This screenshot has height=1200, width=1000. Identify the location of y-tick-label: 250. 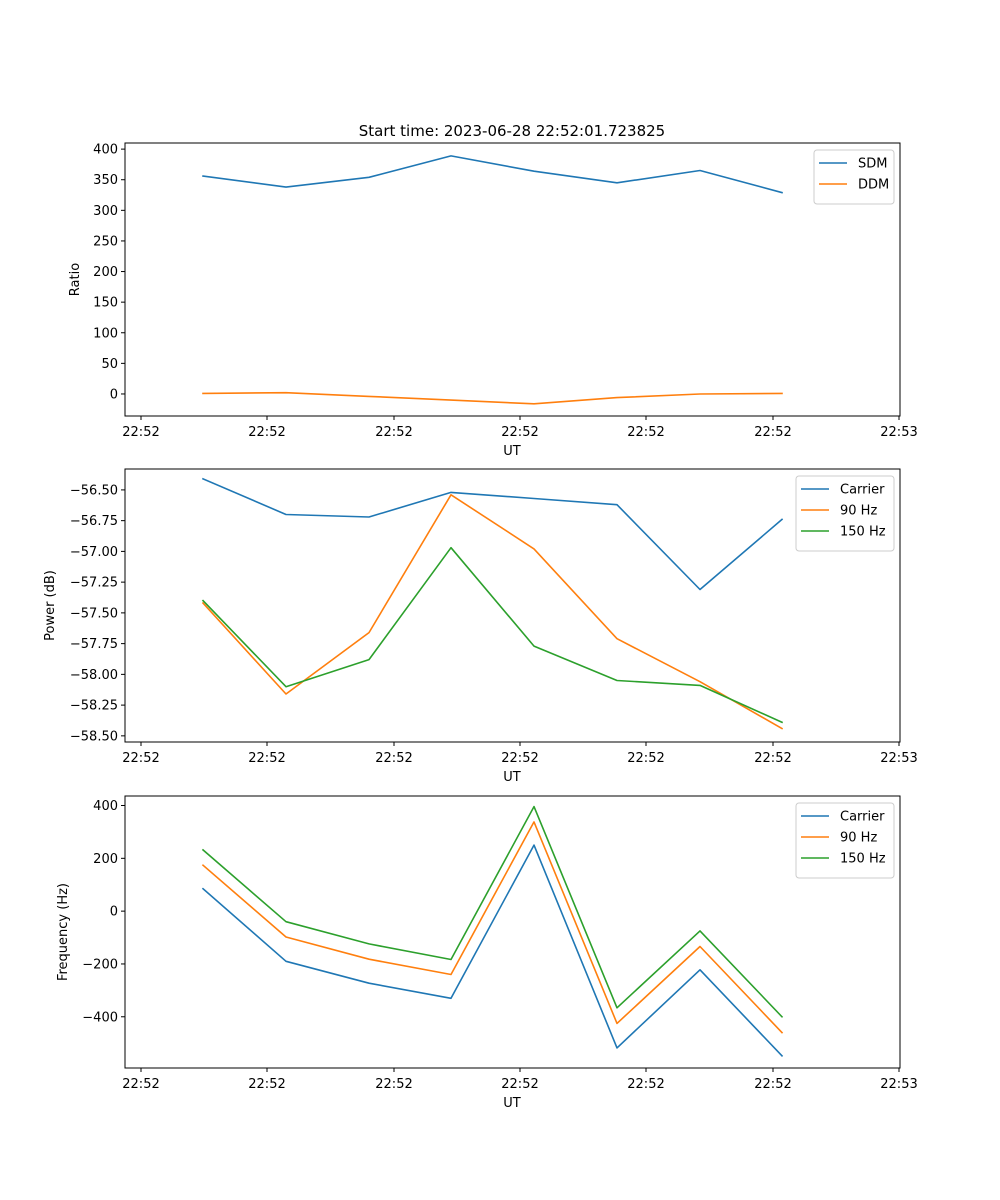
(105, 241).